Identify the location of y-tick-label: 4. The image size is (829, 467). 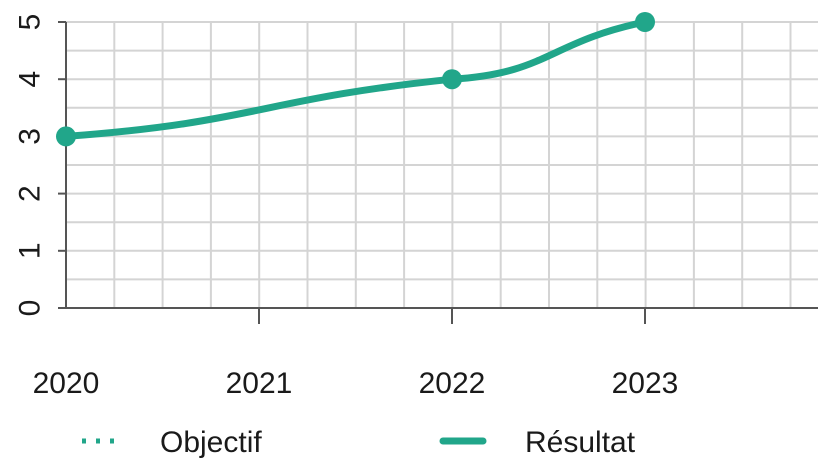
(30, 79).